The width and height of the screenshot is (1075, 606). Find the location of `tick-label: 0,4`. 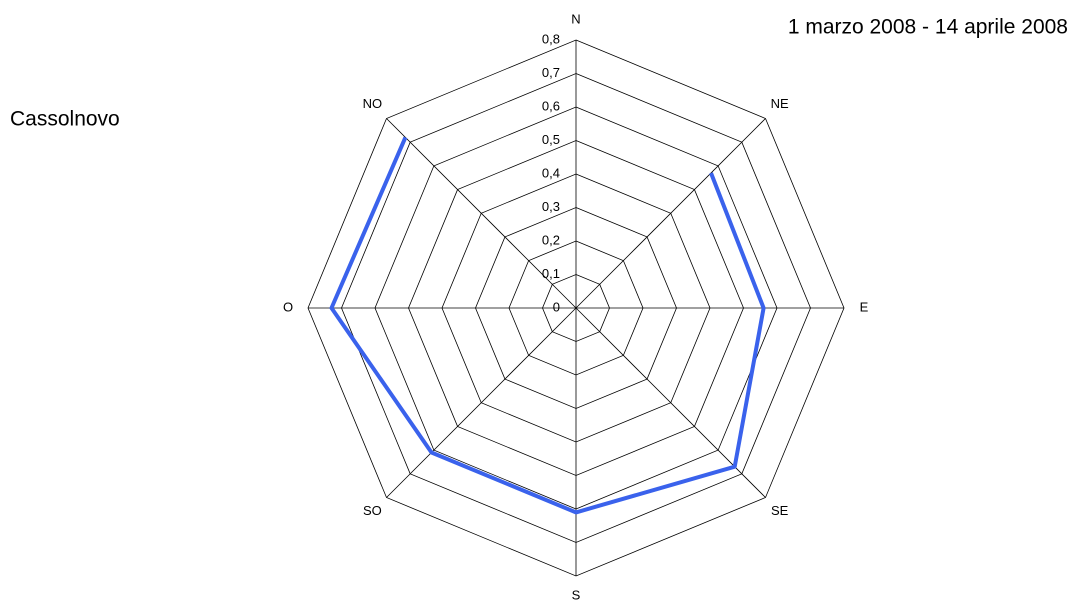

tick-label: 0,4 is located at coordinates (551, 172).